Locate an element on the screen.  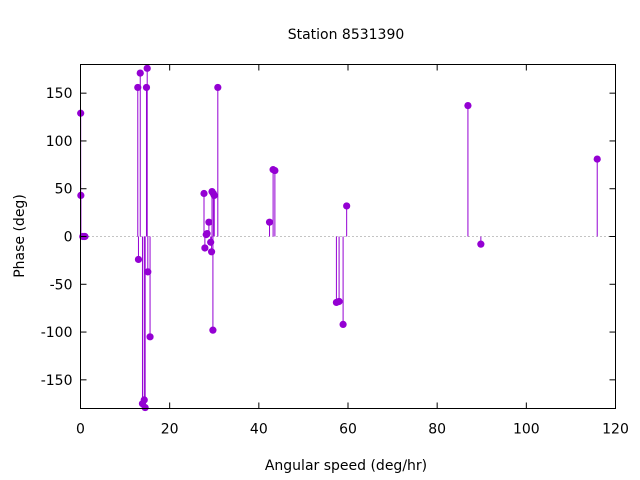
y-tick-label: -100 is located at coordinates (57, 333).